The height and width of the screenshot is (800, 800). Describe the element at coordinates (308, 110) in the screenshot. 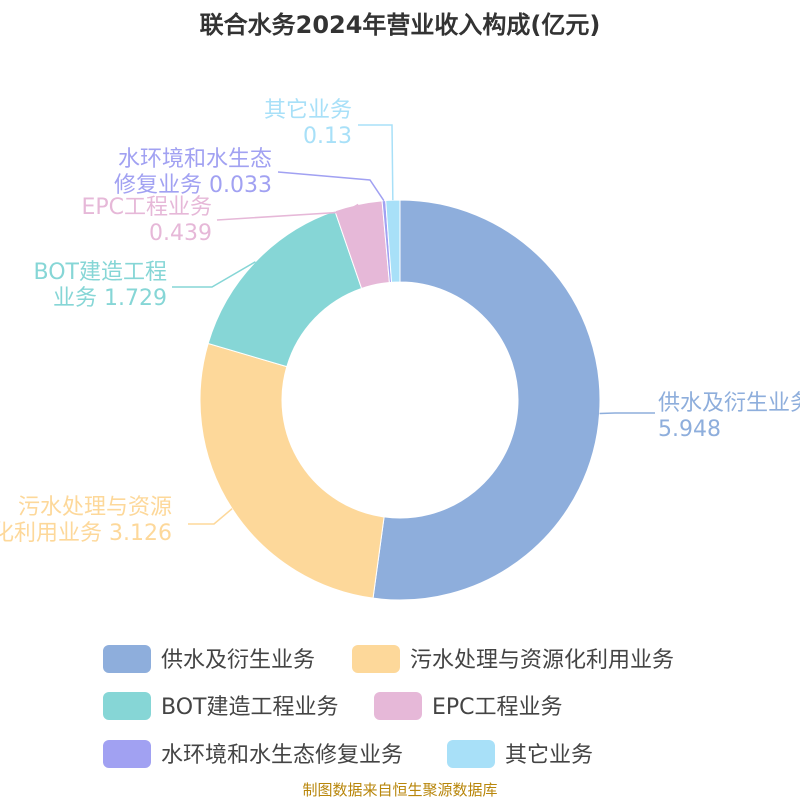

I see `data-label-5-line-0: 其它业务` at that location.